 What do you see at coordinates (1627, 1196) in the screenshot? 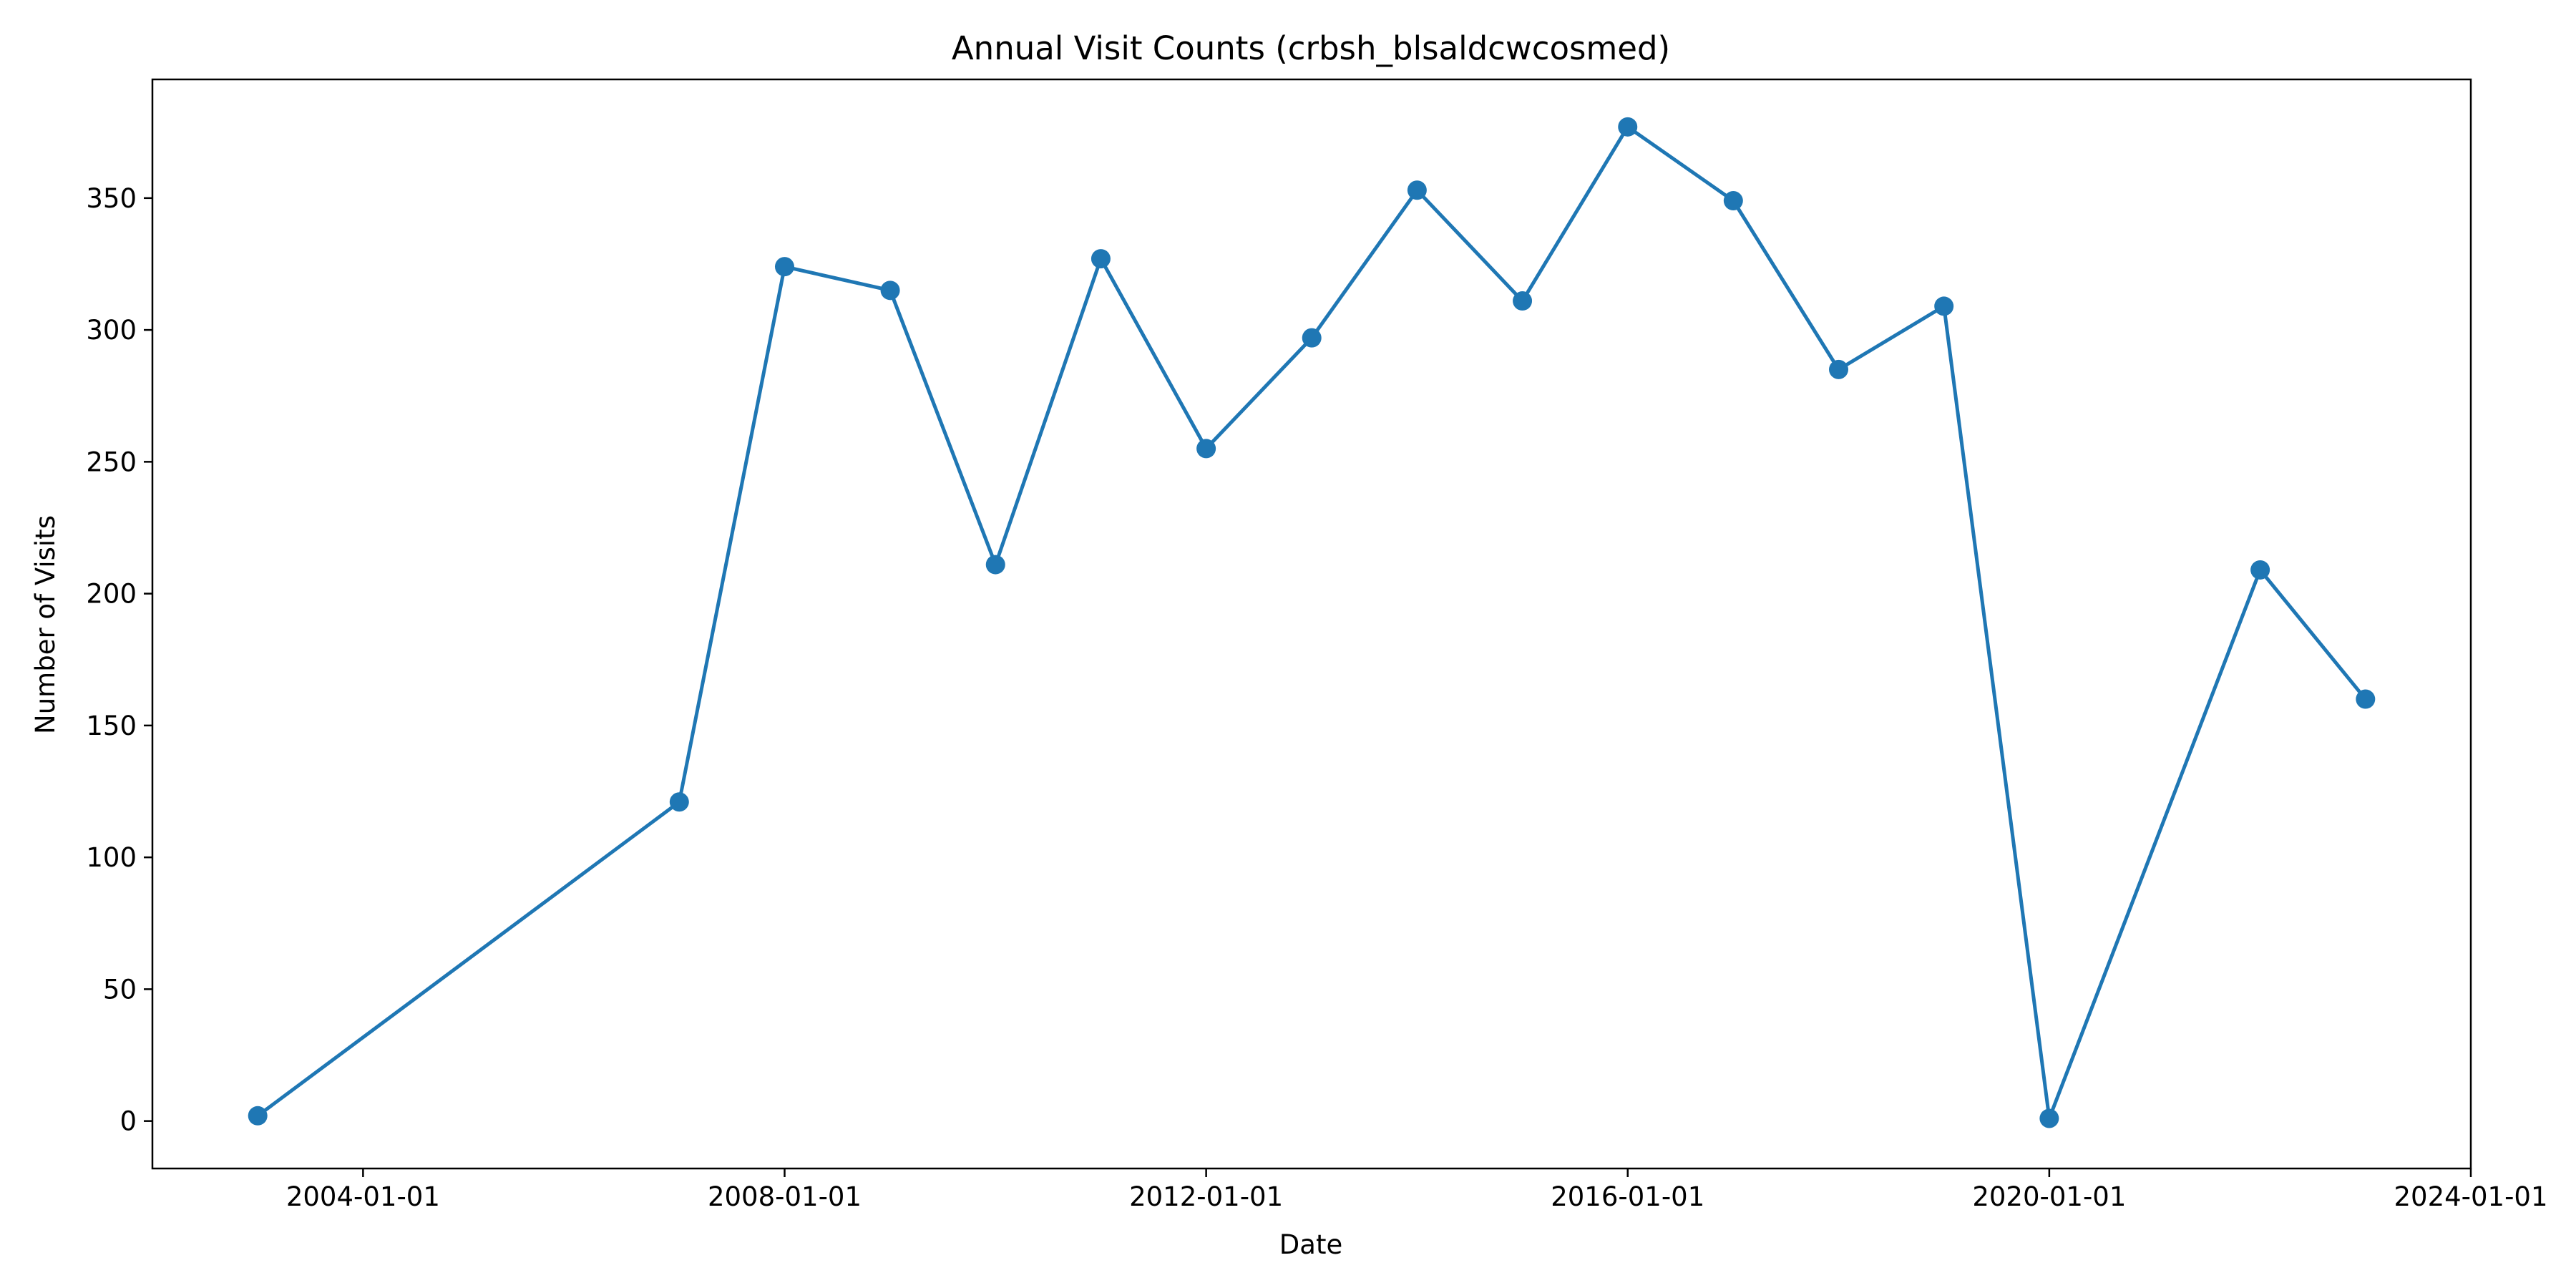
I see `x-tick-label: 2016-01-01` at bounding box center [1627, 1196].